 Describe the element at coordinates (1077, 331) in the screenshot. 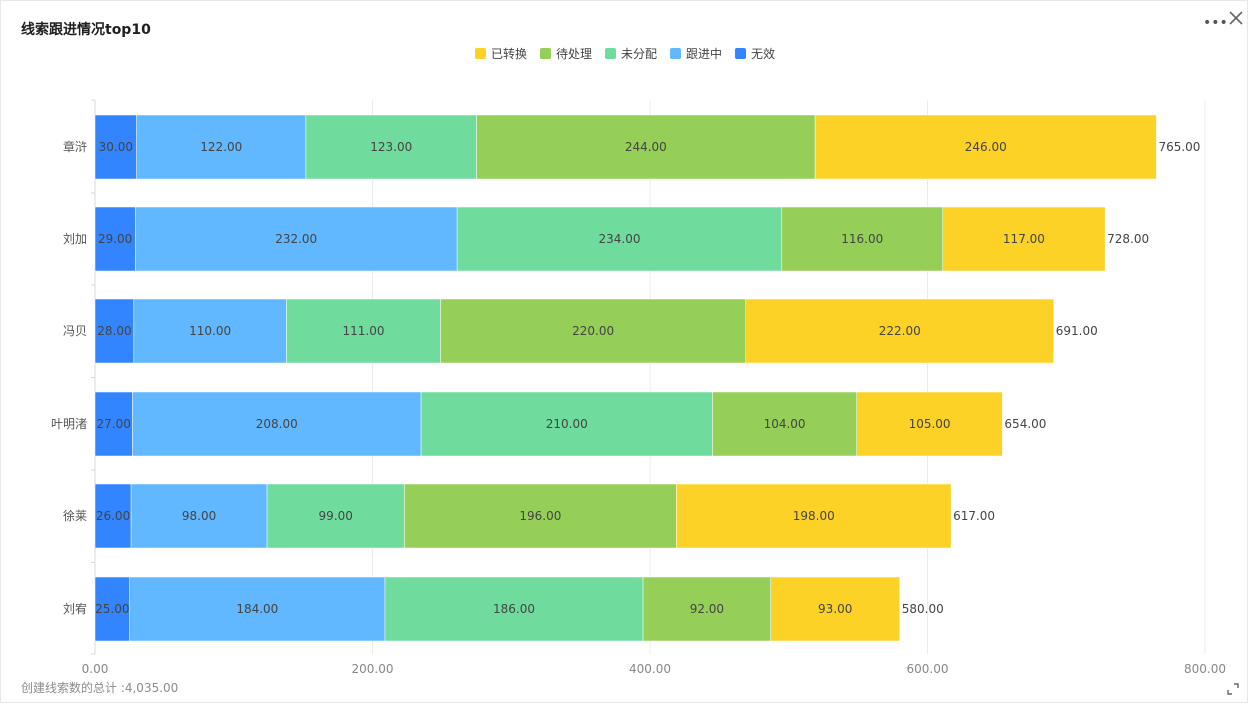

I see `bar-total-label: 691.00` at that location.